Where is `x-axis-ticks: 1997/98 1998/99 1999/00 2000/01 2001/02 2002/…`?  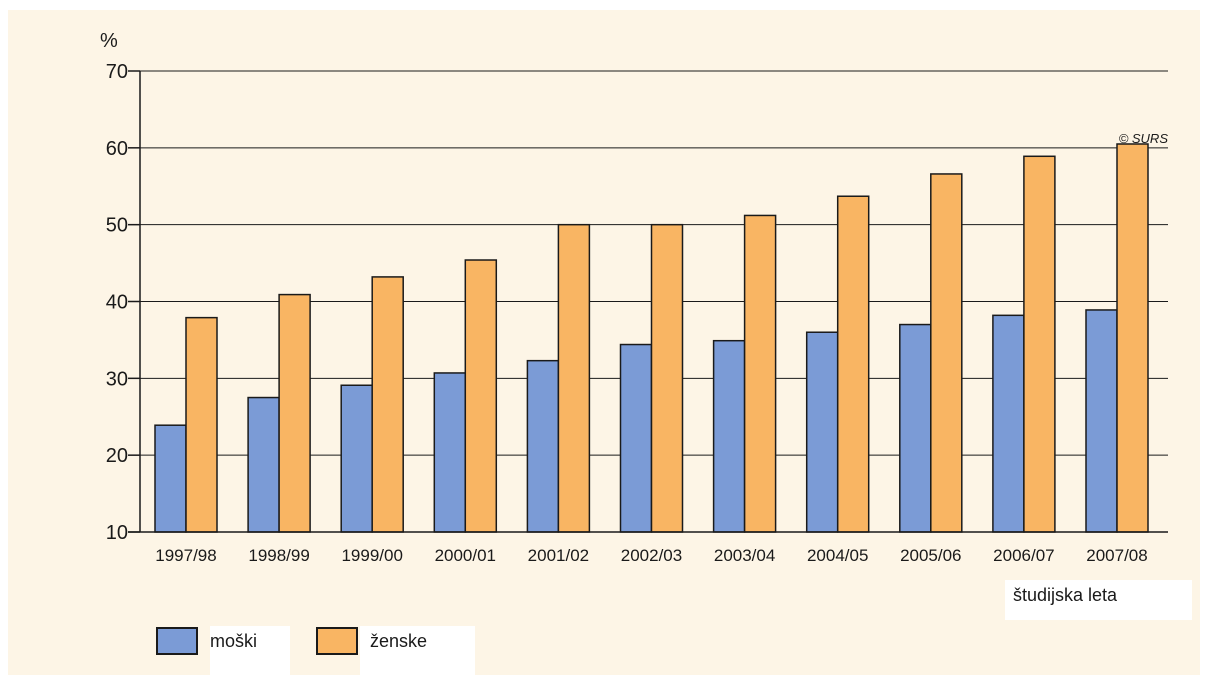
x-axis-ticks: 1997/98 1998/99 1999/00 2000/01 2001/02 2002/… is located at coordinates (651, 555).